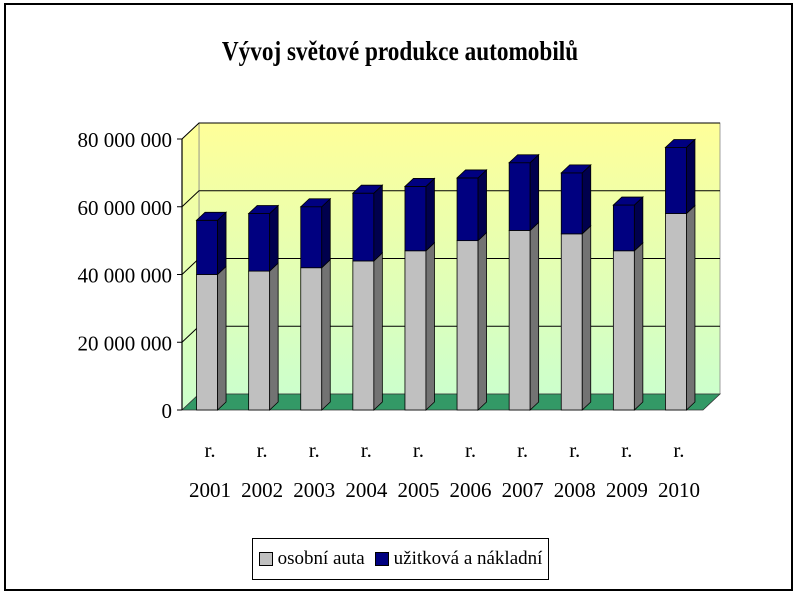 The width and height of the screenshot is (800, 600). I want to click on y-tick-label: 20 000 000, so click(125, 343).